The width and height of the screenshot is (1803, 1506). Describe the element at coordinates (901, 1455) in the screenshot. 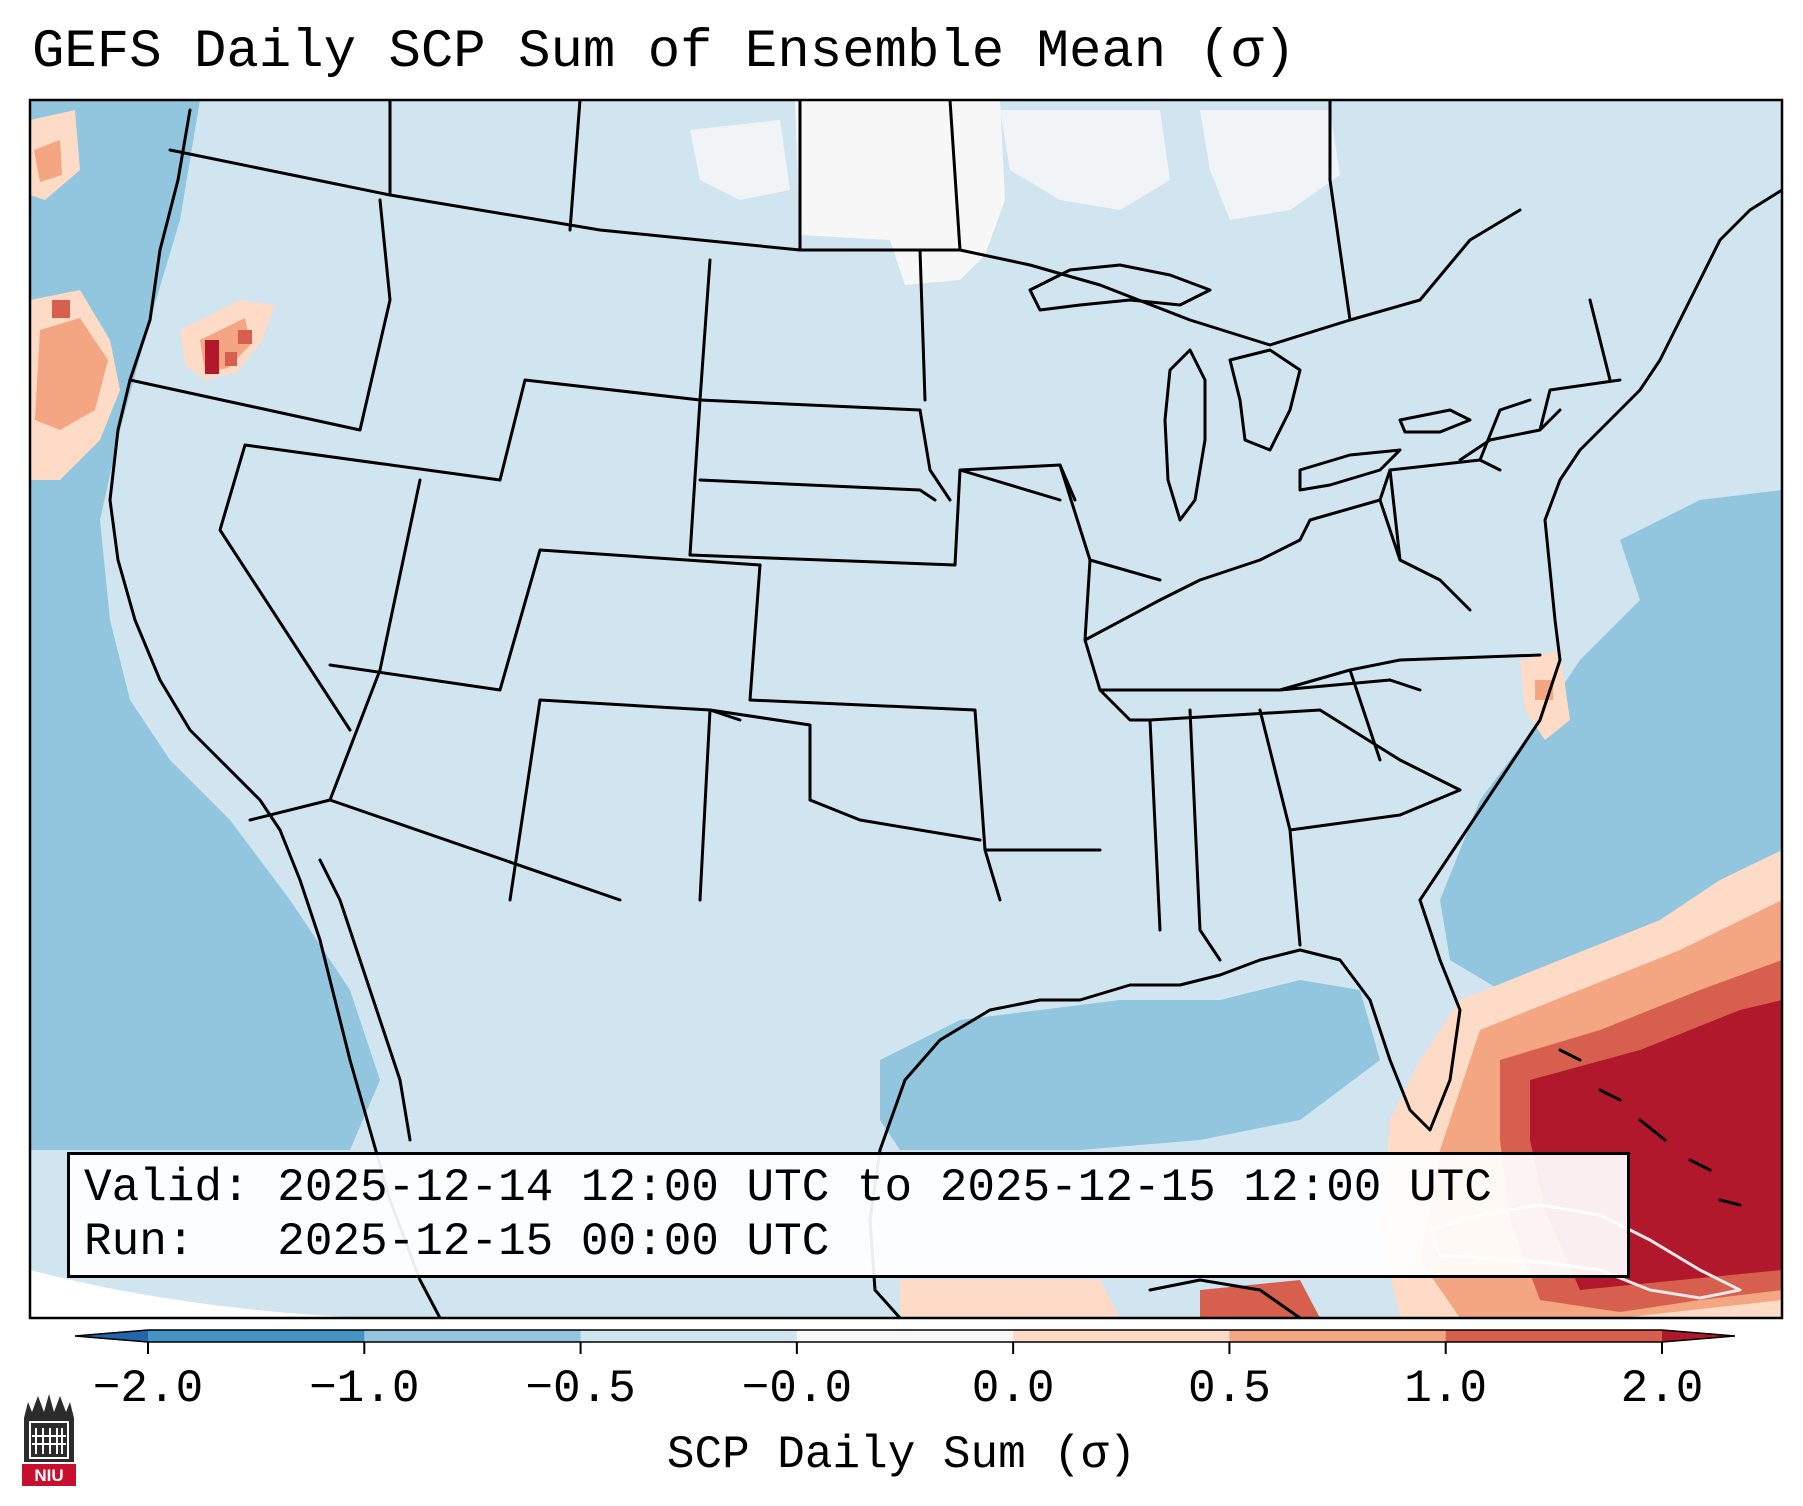

I see `colorbar-label: SCP Daily Sum (σ)` at that location.